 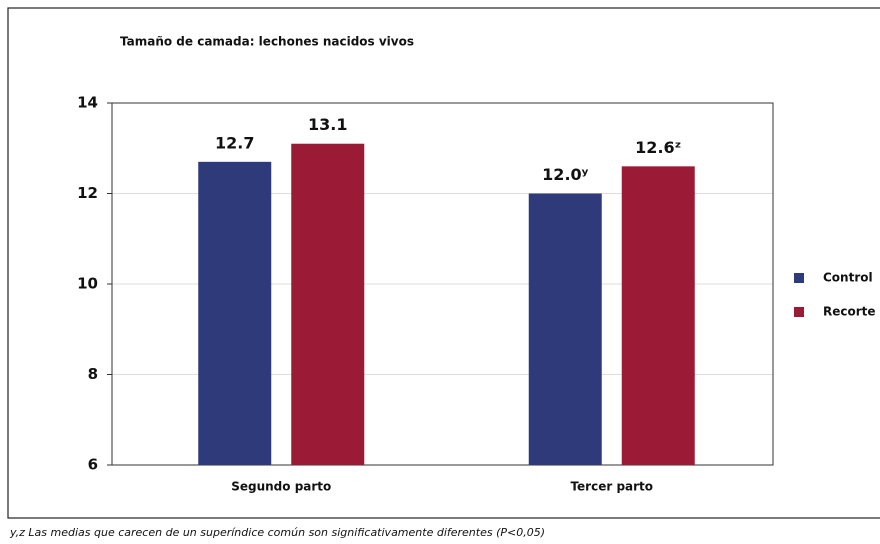 What do you see at coordinates (87, 284) in the screenshot?
I see `y-tick-label: 10` at bounding box center [87, 284].